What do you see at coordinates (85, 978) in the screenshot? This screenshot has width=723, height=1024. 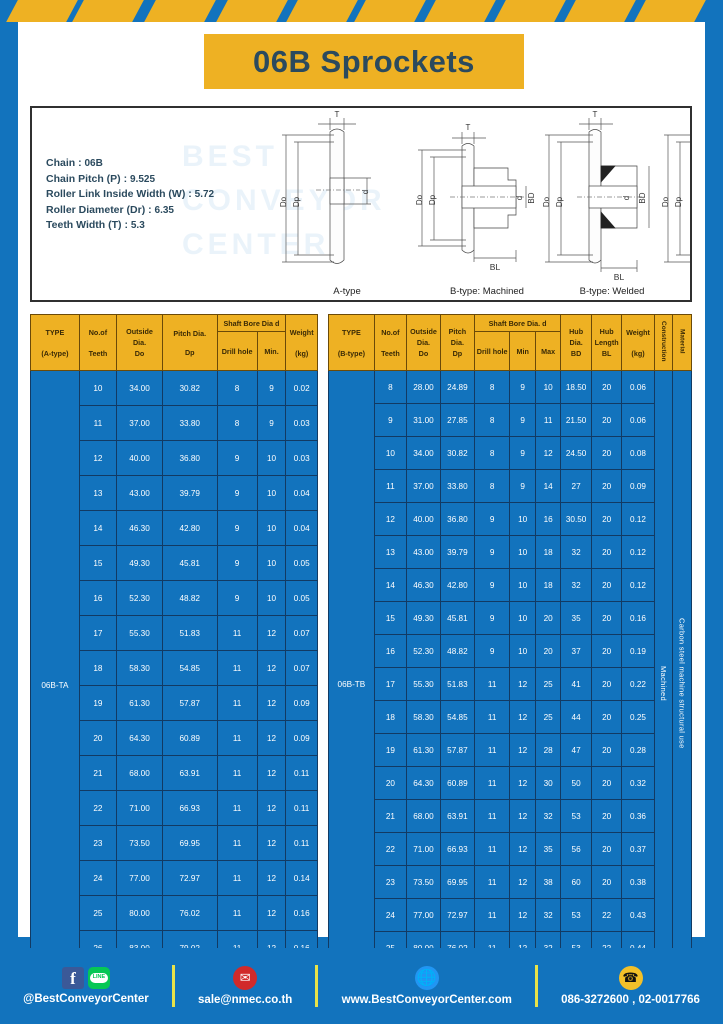 I see `footer-social-icons: f LINE` at bounding box center [85, 978].